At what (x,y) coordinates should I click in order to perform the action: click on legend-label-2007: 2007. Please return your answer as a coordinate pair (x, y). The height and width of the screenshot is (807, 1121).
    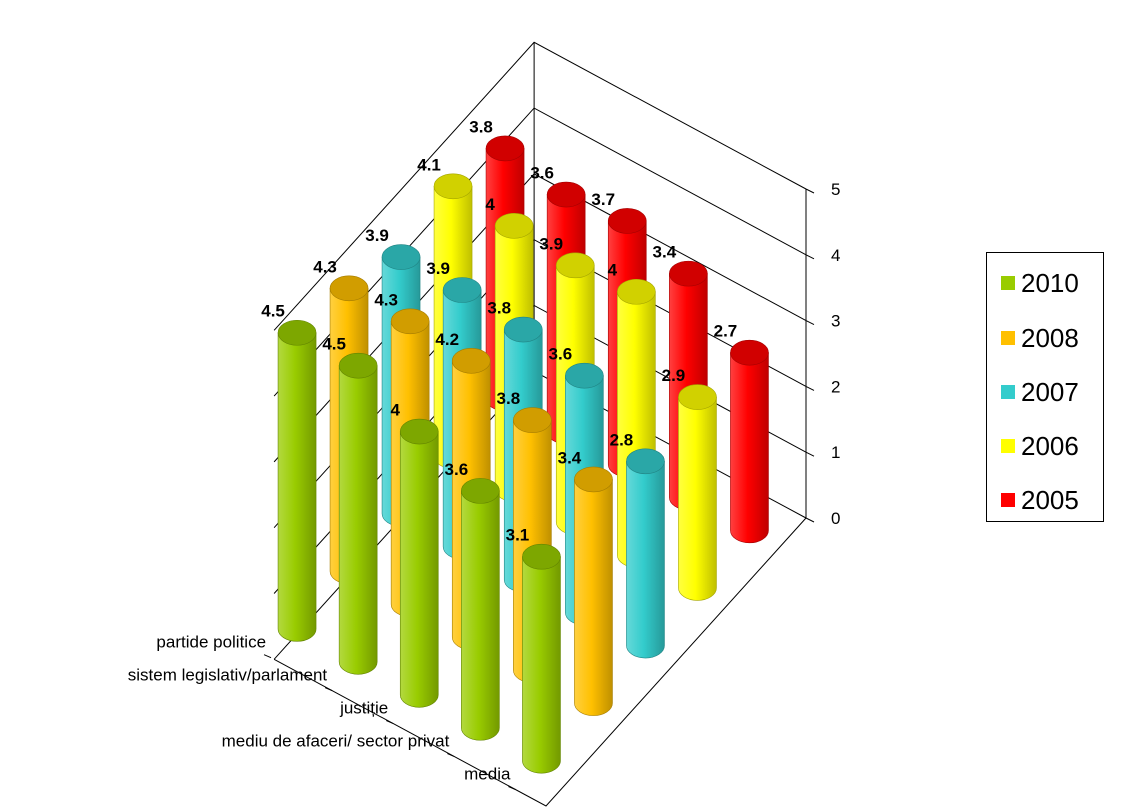
    Looking at the image, I should click on (1050, 392).